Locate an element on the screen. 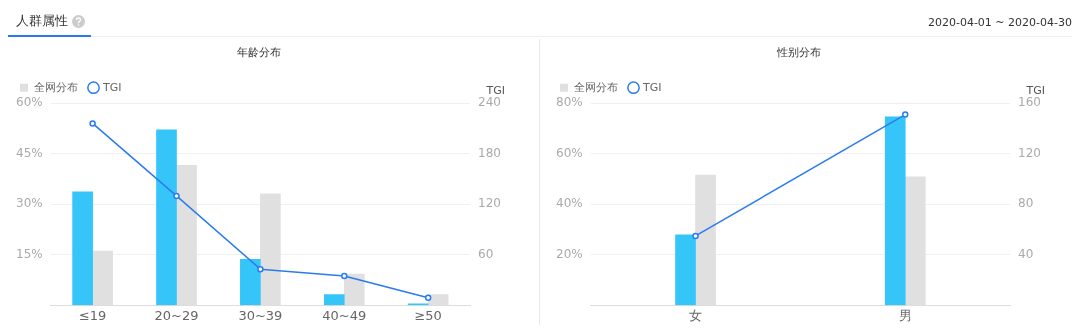 The width and height of the screenshot is (1080, 333). y2-tick-label: 80 is located at coordinates (1026, 203).